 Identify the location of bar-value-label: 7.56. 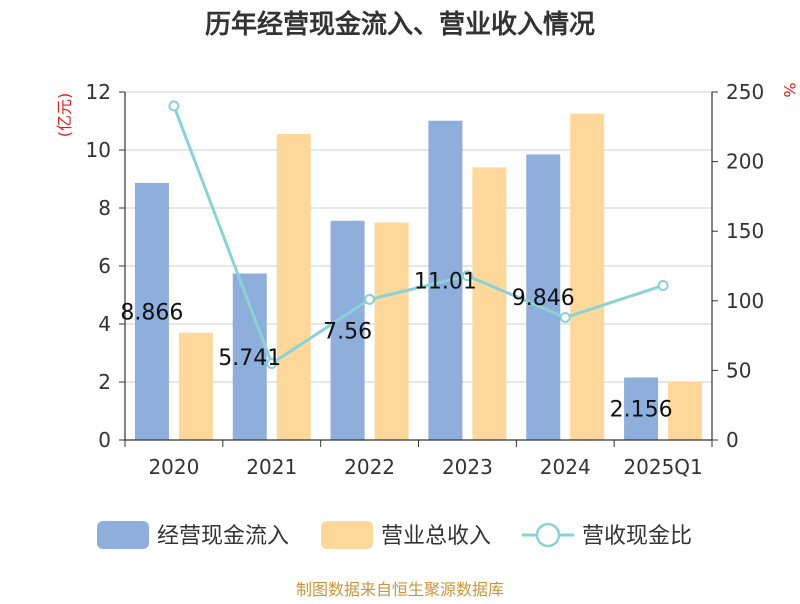
(347, 331).